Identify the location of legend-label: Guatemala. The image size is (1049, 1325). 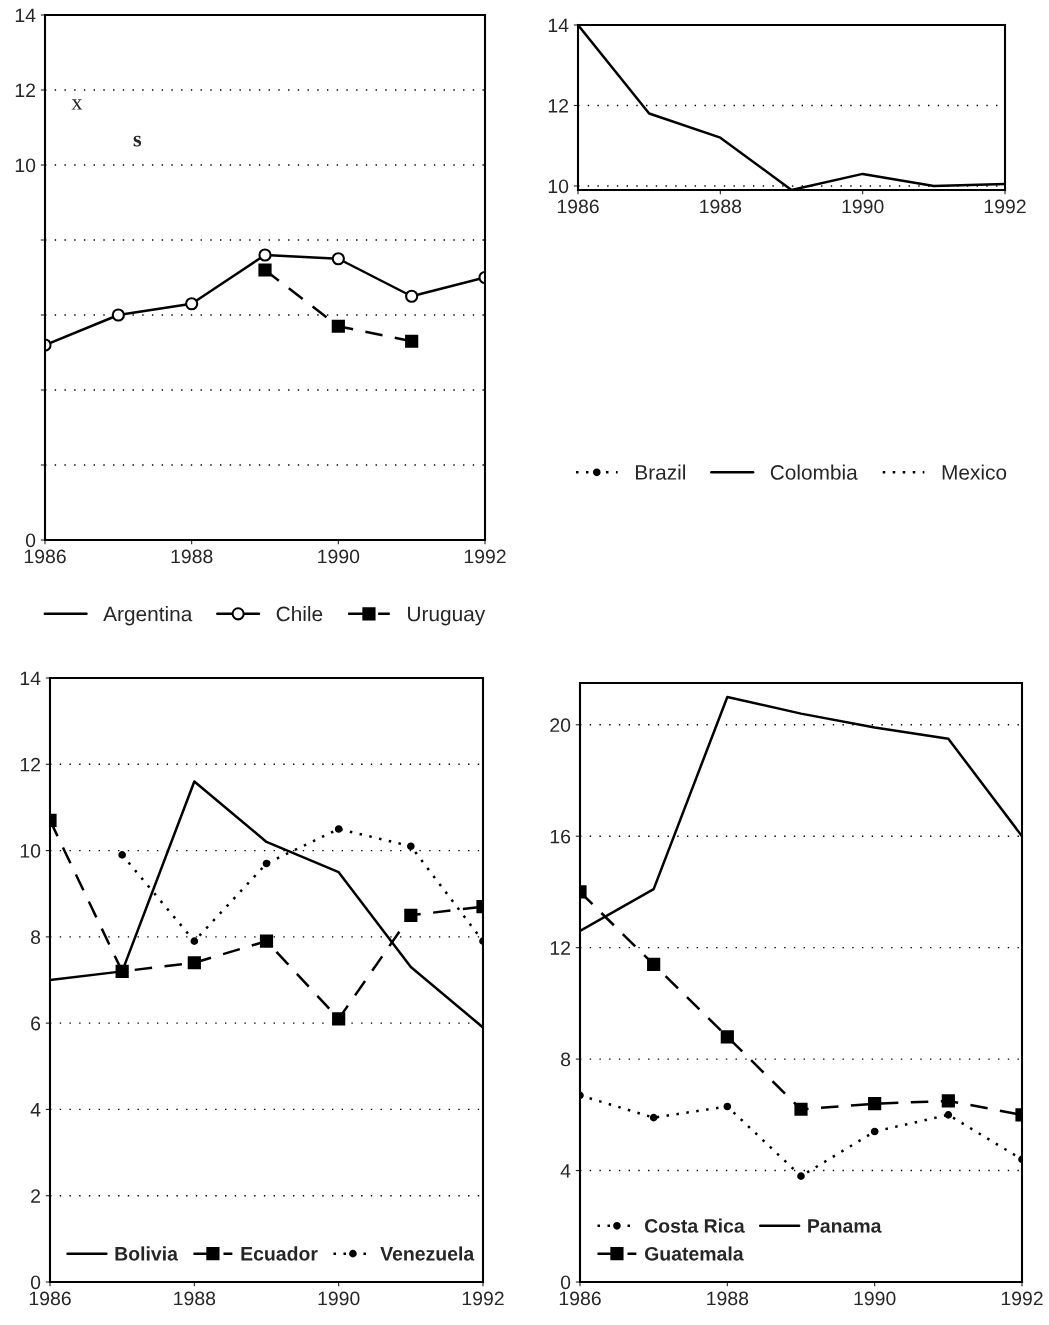
(694, 1253).